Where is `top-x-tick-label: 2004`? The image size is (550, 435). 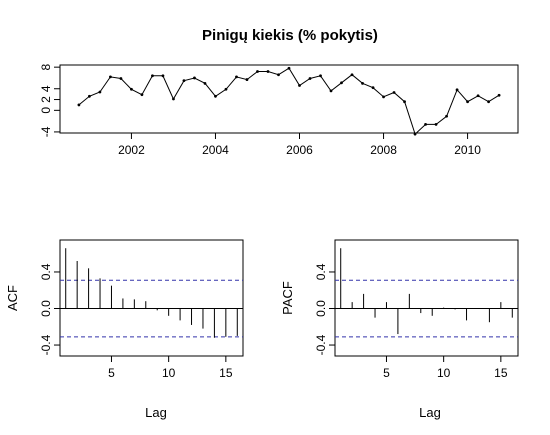
top-x-tick-label: 2004 is located at coordinates (215, 150).